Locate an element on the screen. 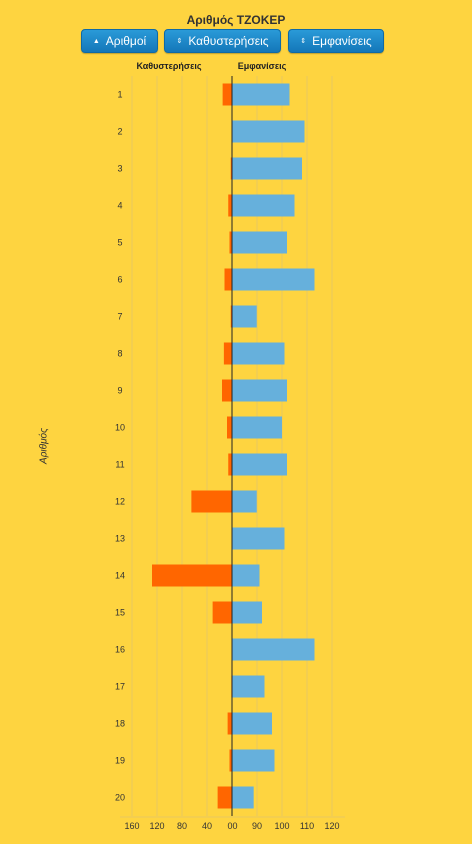 This screenshot has width=472, height=844. sort-up-icon: ▲ is located at coordinates (96, 41).